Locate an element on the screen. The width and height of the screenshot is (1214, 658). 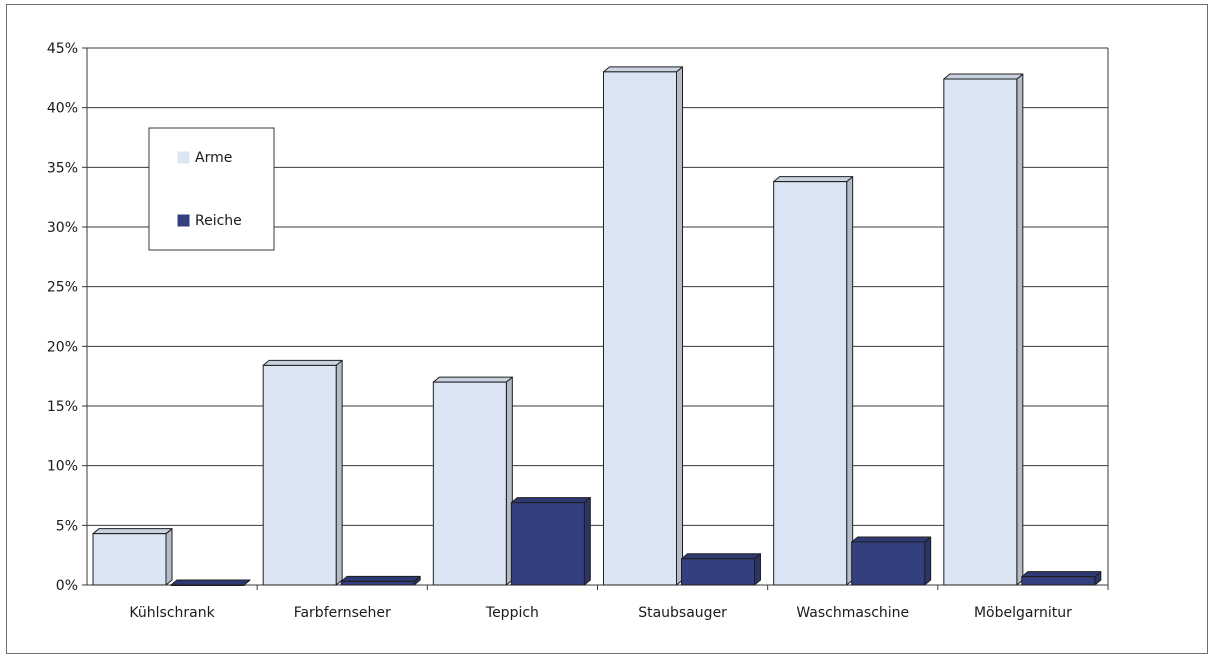
y-tick-label: 10% is located at coordinates (62, 467).